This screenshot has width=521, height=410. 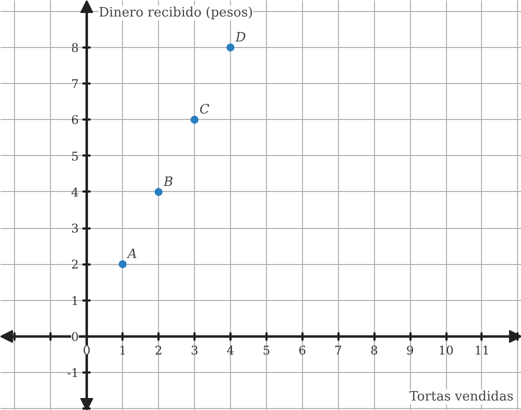 What do you see at coordinates (205, 110) in the screenshot?
I see `annotation: C` at bounding box center [205, 110].